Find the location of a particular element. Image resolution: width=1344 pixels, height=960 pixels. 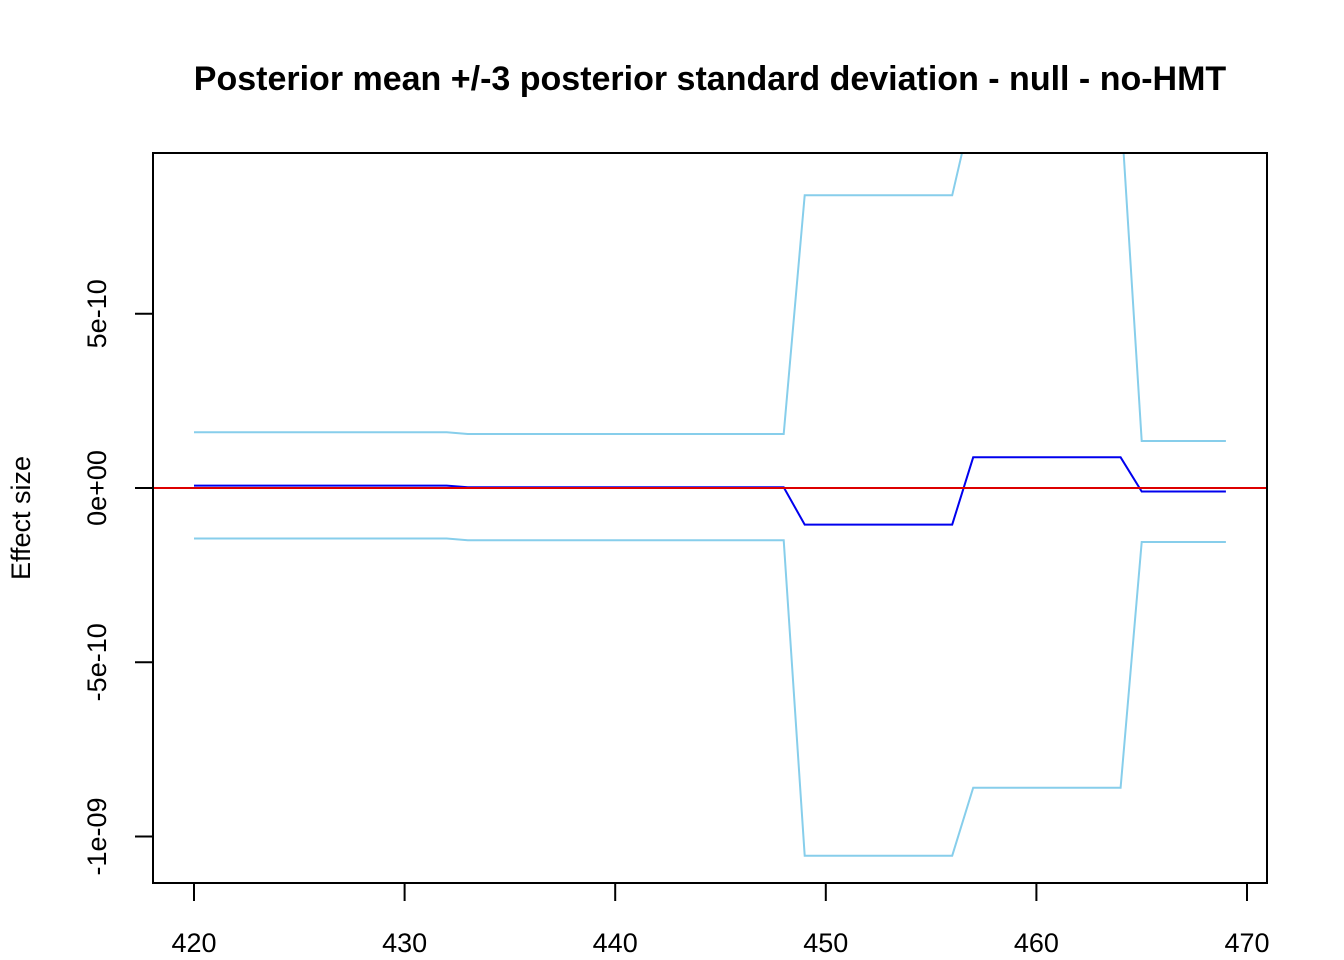

y-tick-label: 5e-10 is located at coordinates (97, 313).